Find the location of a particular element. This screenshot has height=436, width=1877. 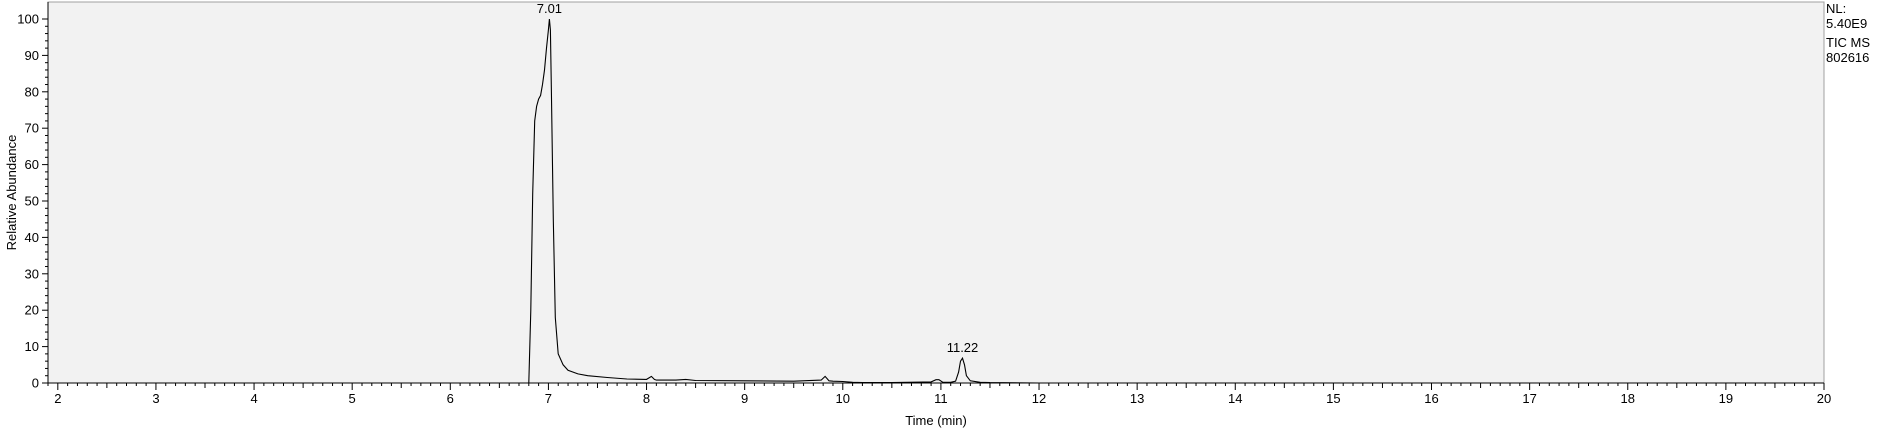

x-tick-label: 16 is located at coordinates (1431, 398).